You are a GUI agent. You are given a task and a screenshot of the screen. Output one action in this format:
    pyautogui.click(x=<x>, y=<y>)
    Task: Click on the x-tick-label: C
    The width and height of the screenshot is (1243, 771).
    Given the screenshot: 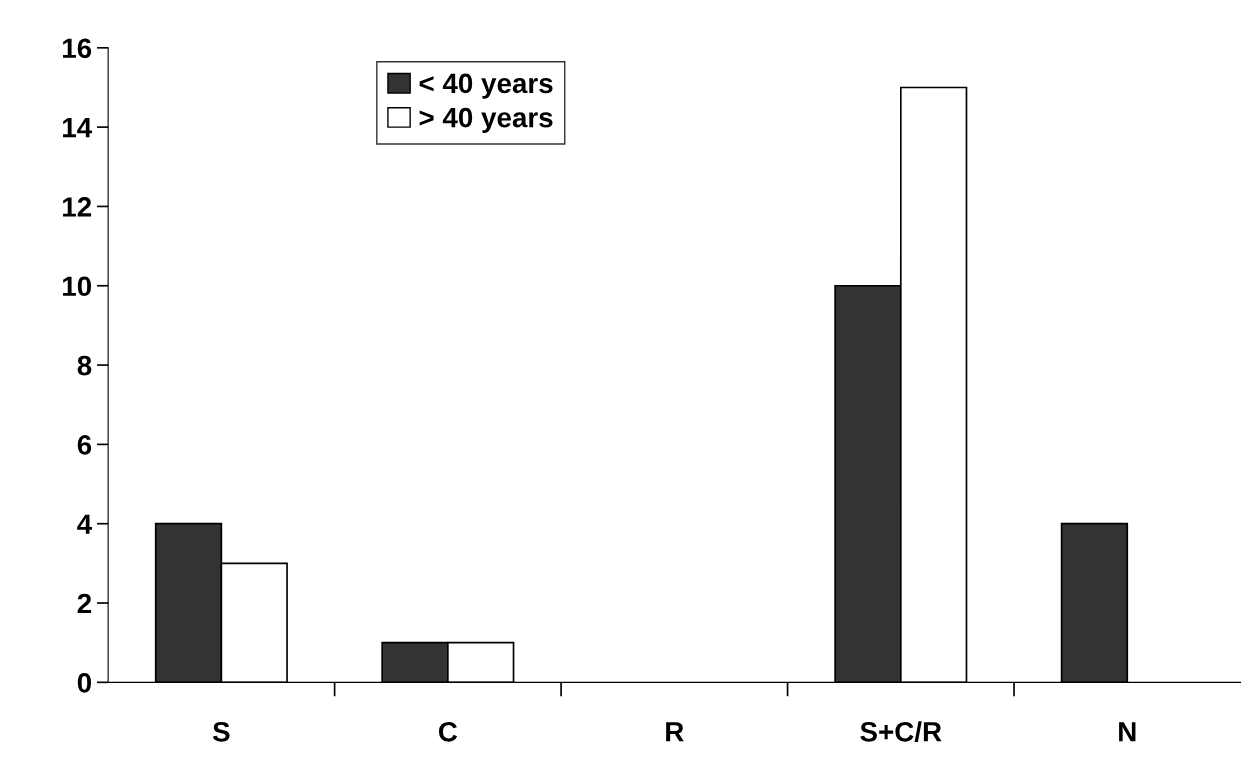 What is the action you would take?
    pyautogui.click(x=448, y=731)
    